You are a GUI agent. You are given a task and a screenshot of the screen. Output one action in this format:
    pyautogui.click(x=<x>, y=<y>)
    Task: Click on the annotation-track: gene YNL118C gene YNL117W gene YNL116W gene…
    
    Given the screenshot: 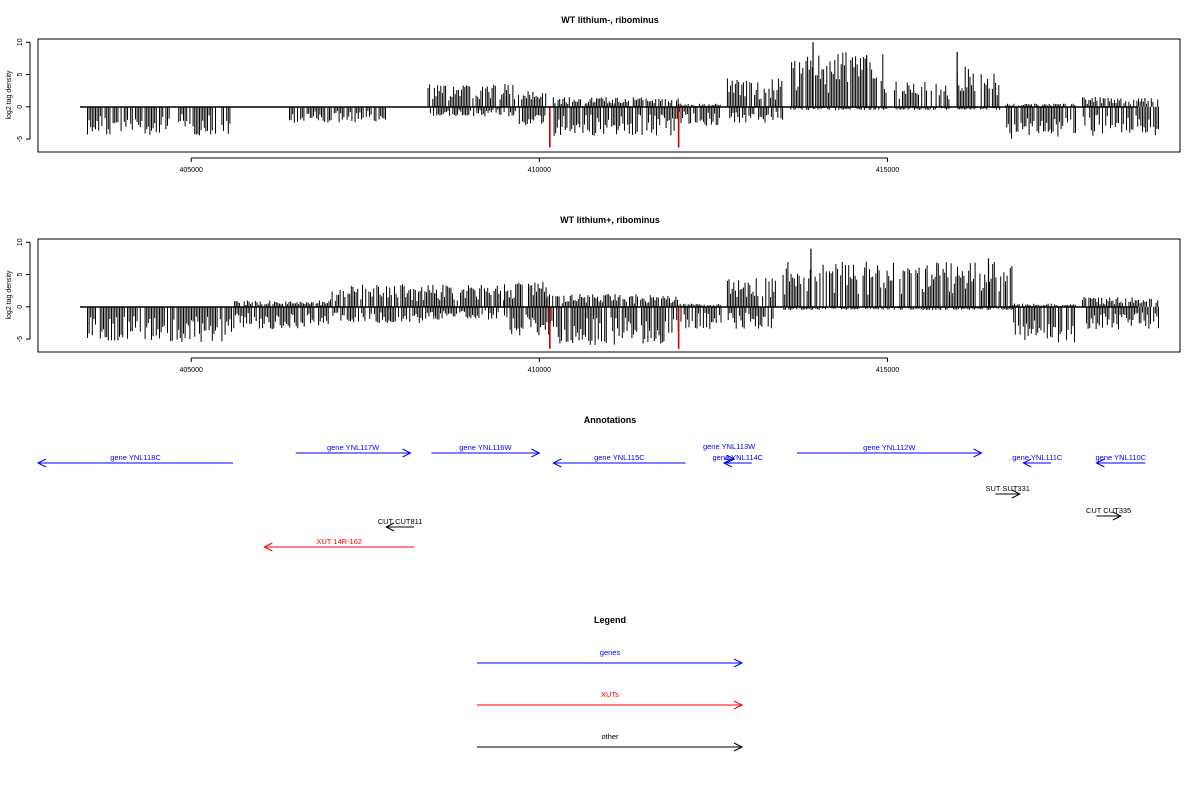 What is the action you would take?
    pyautogui.click(x=591, y=497)
    